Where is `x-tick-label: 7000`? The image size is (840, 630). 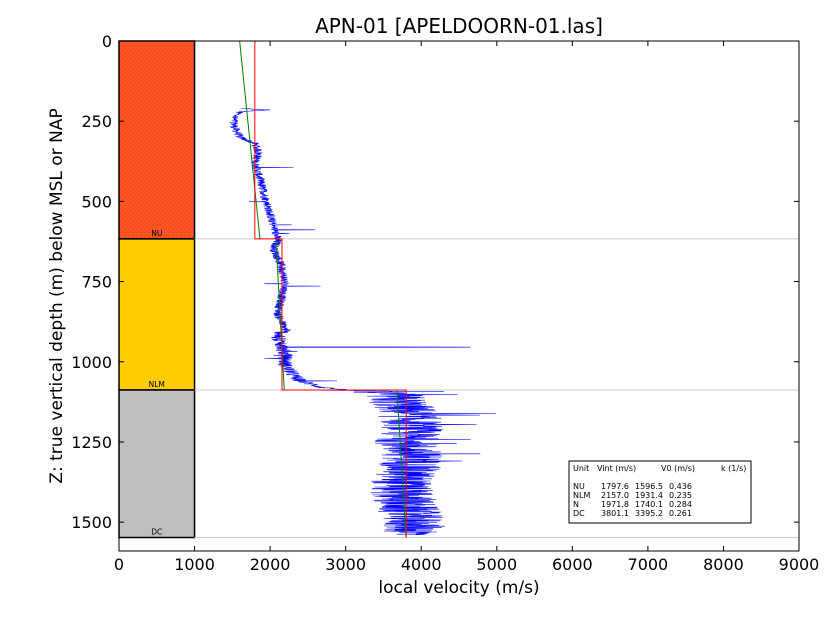
x-tick-label: 7000 is located at coordinates (648, 564).